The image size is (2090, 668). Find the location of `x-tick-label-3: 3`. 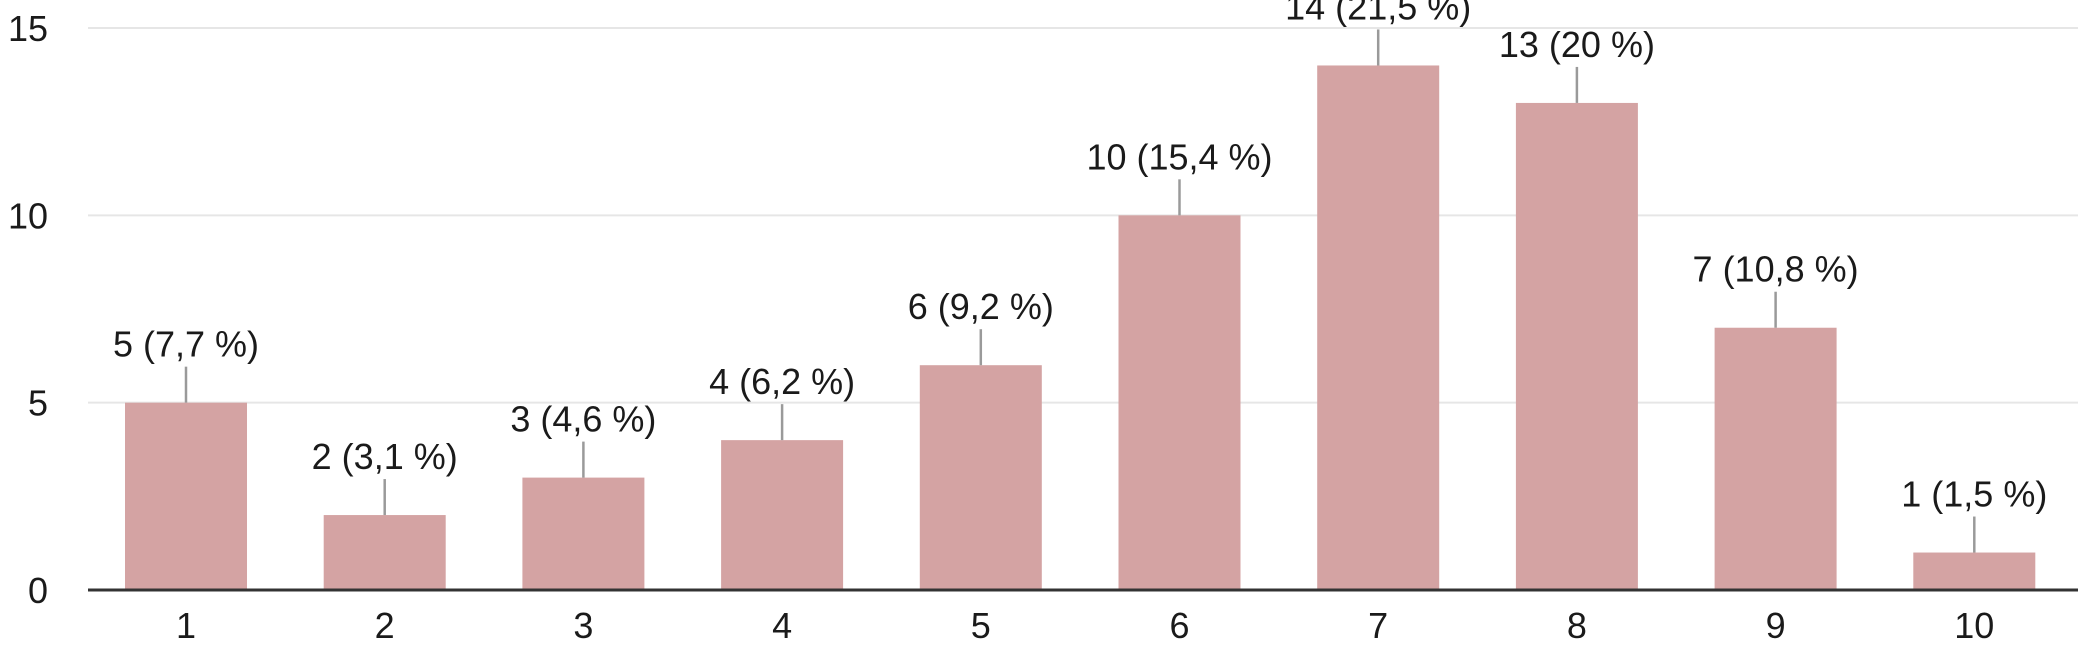

x-tick-label-3: 3 is located at coordinates (583, 625).